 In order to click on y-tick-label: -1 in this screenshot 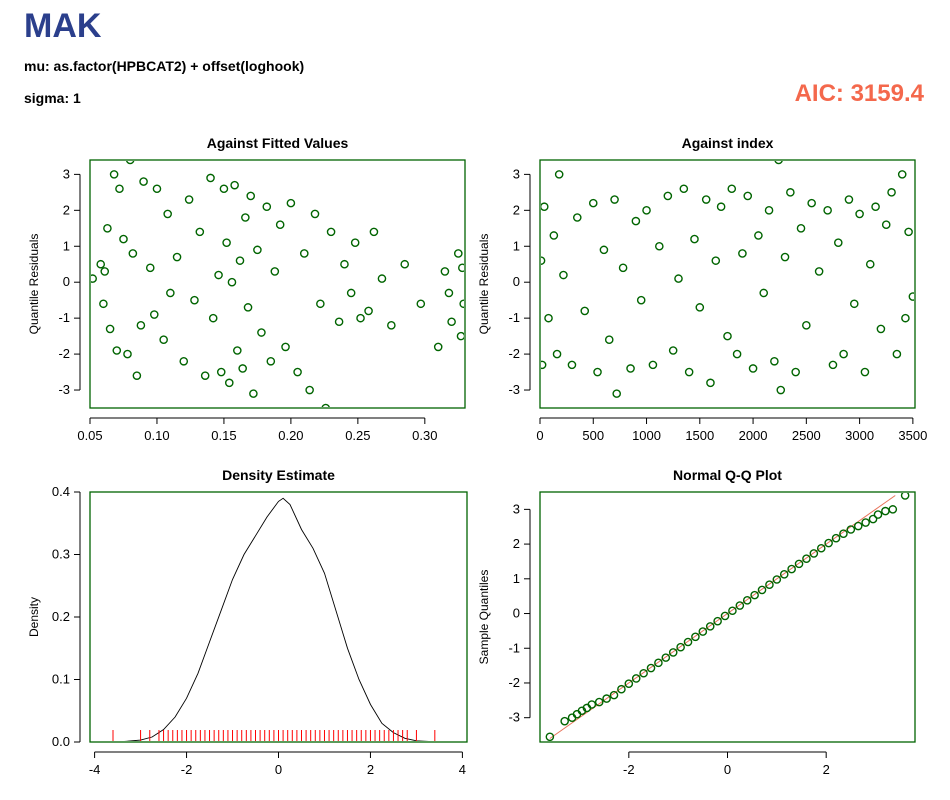, I will do `click(514, 317)`.